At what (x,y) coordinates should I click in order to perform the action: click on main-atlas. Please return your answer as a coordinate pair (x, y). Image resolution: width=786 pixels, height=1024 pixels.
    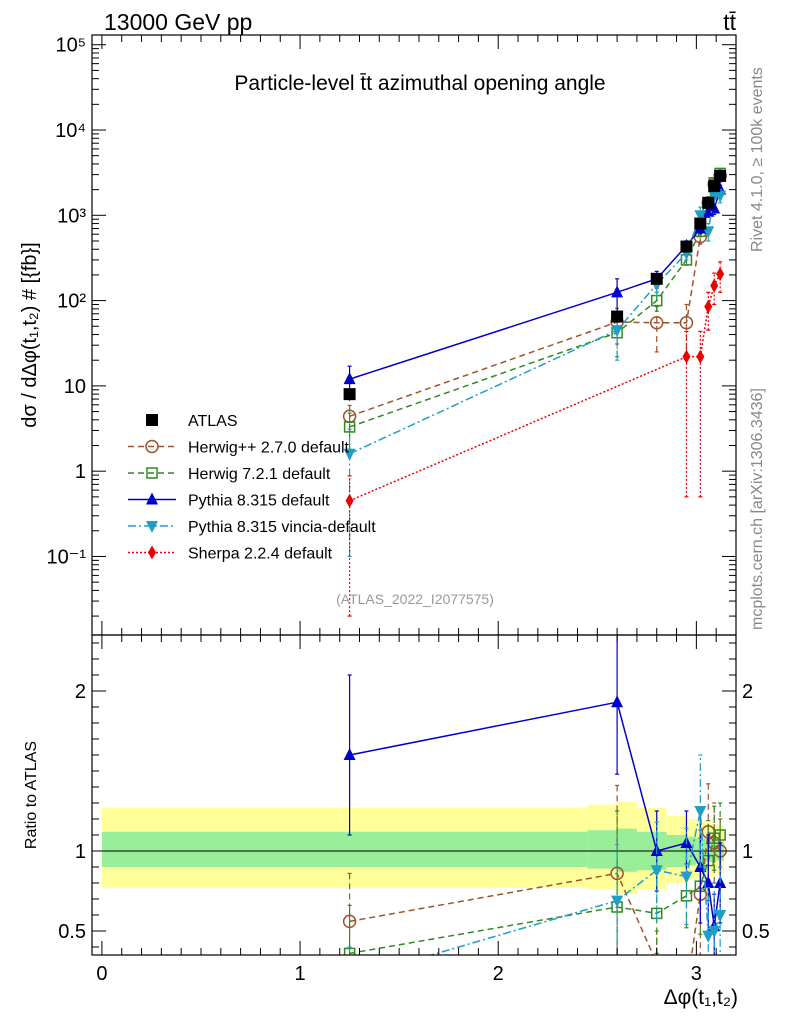
    Looking at the image, I should click on (535, 285).